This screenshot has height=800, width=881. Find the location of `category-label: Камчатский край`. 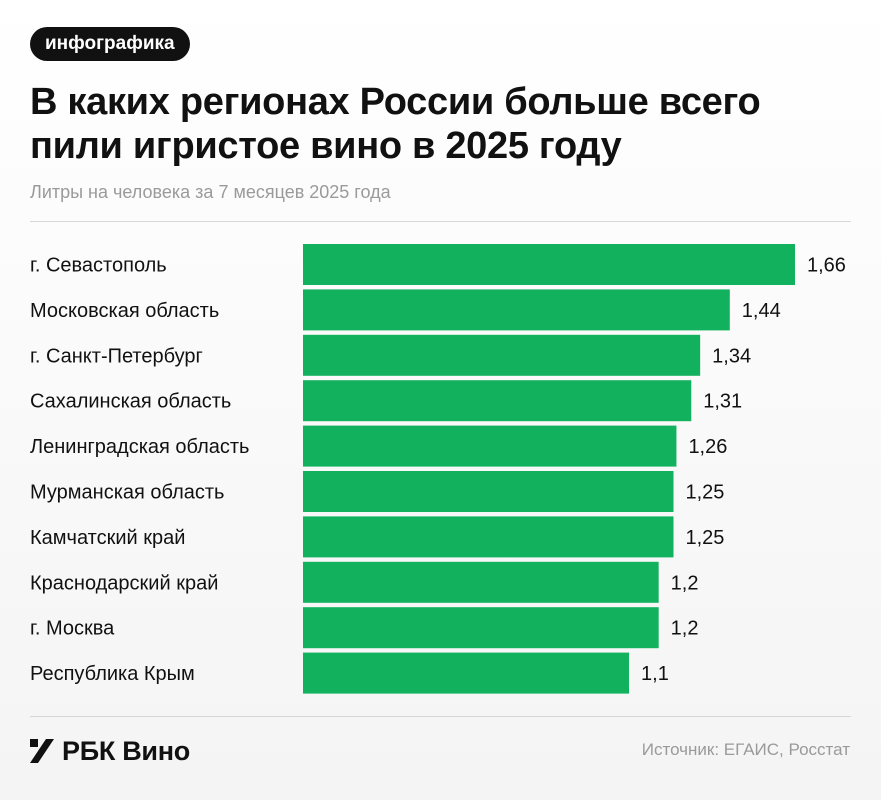

category-label: Камчатский край is located at coordinates (107, 538).